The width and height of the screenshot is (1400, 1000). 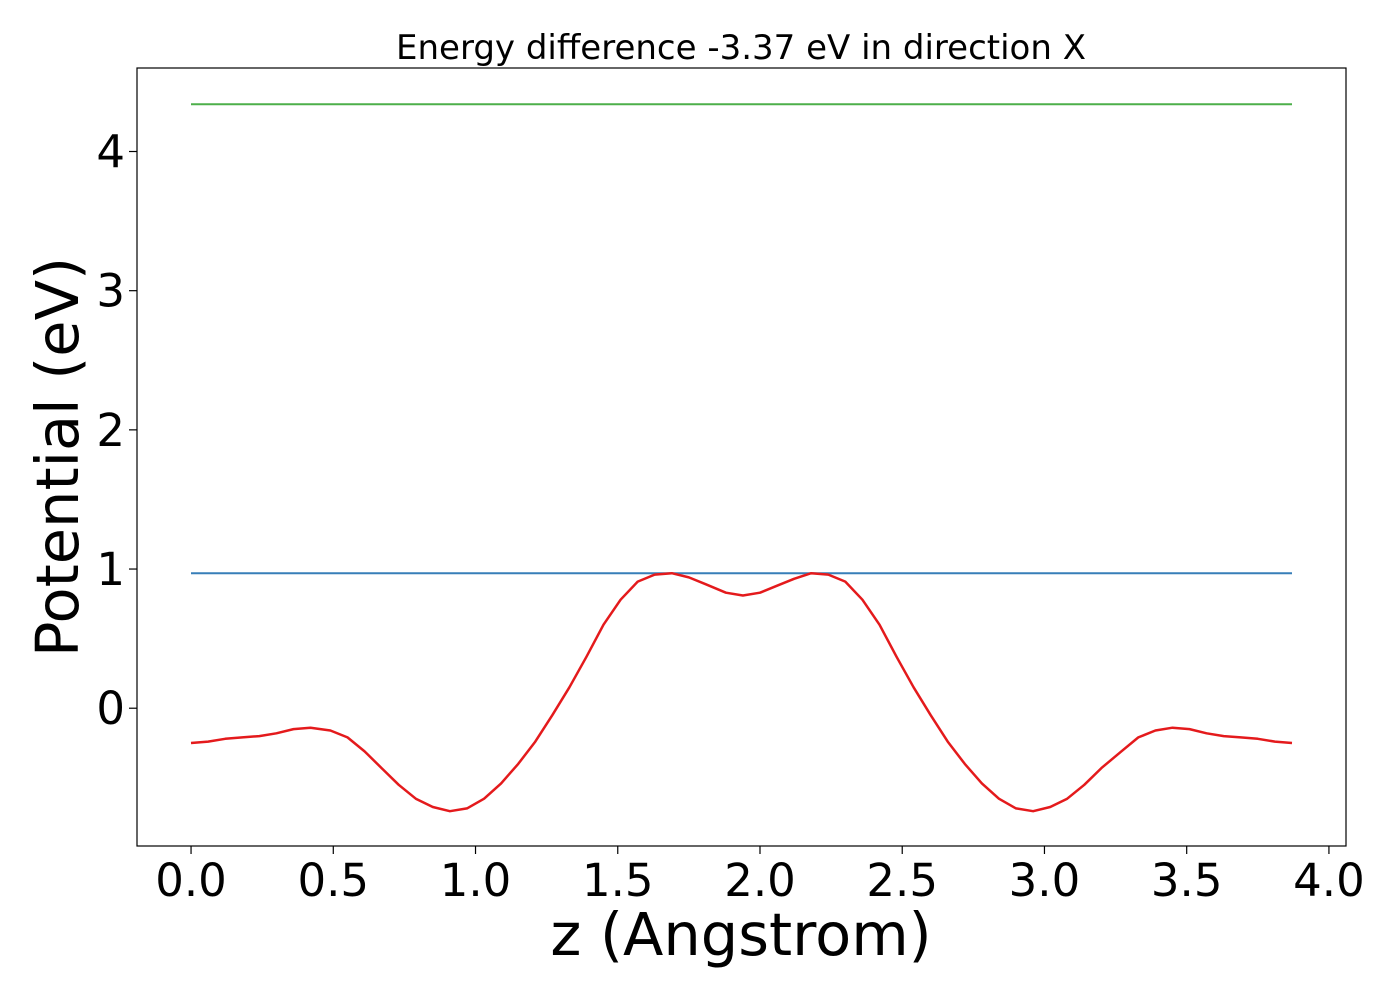 What do you see at coordinates (191, 880) in the screenshot?
I see `x-tick-label: 0.0` at bounding box center [191, 880].